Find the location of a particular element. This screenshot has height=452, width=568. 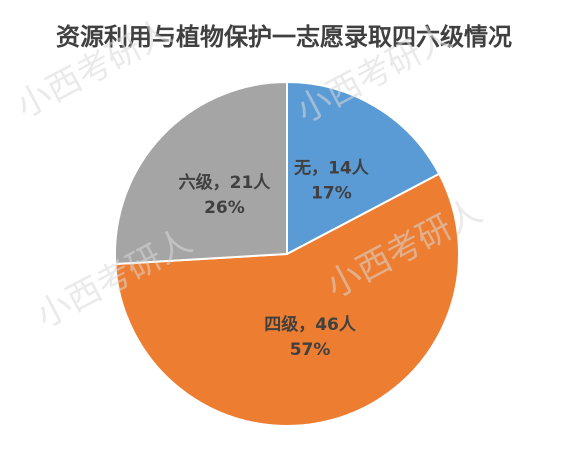

slice-label: 六级，21人 is located at coordinates (225, 182).